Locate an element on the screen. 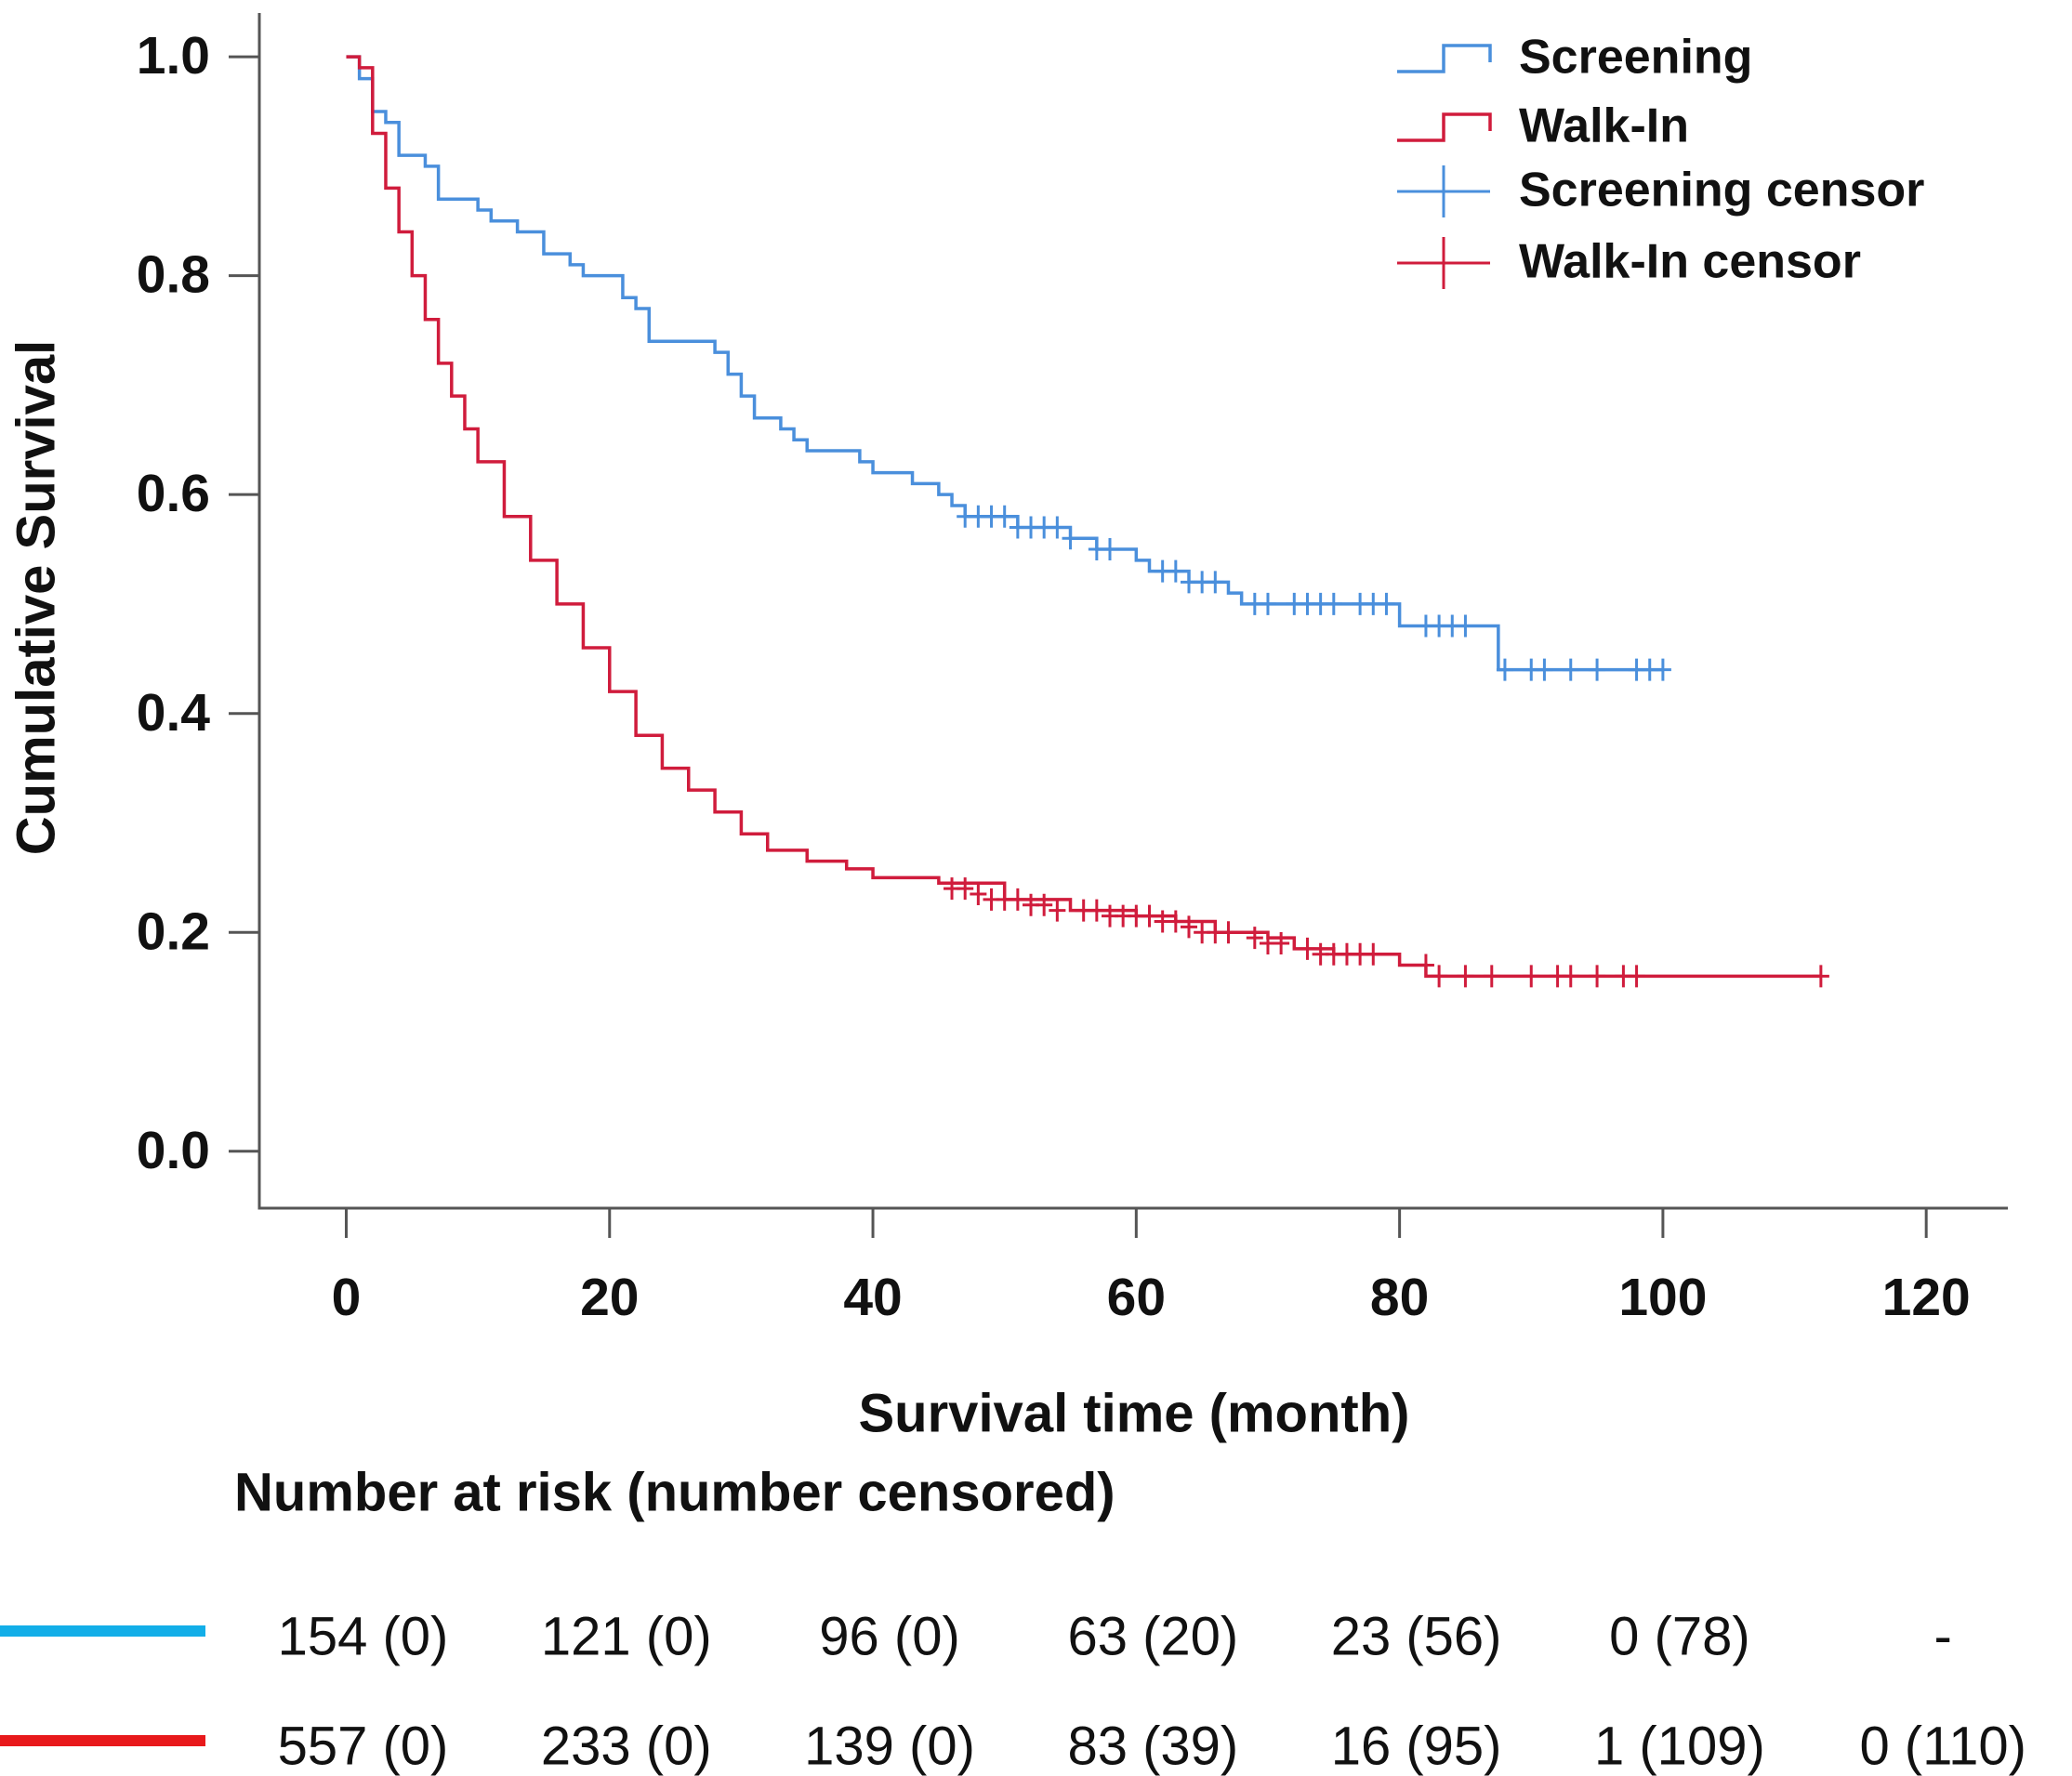 This screenshot has height=1776, width=2072. risk-cell: 0 (110) is located at coordinates (1942, 1746).